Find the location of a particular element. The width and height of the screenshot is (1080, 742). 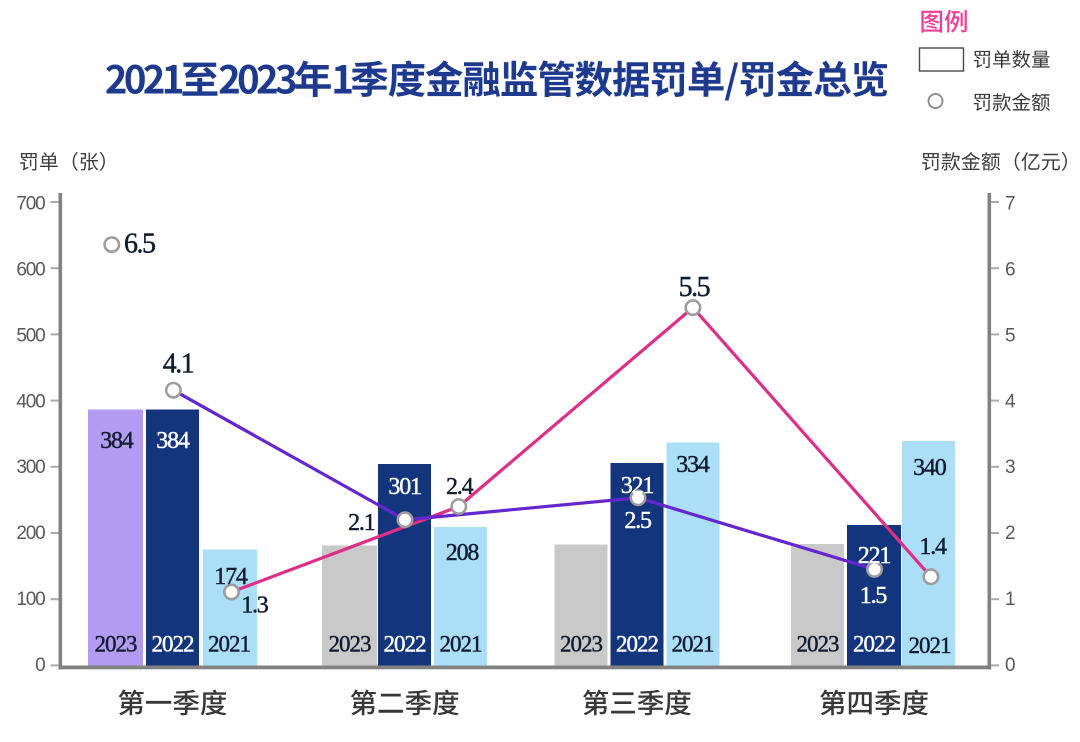

svg-text: 174 is located at coordinates (231, 577).